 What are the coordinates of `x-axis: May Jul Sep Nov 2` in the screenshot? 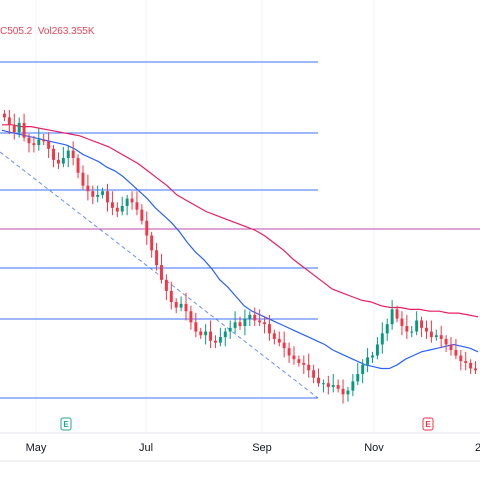 It's located at (253, 448).